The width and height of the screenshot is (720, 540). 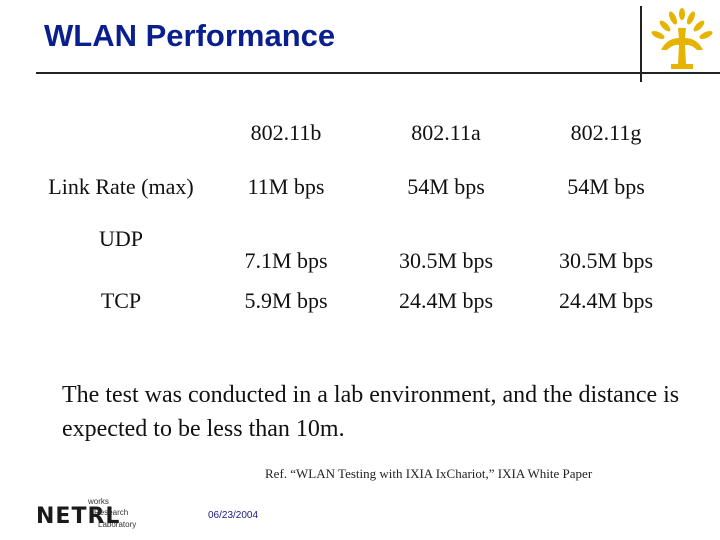 What do you see at coordinates (121, 300) in the screenshot?
I see `row-label-tcp: TCP` at bounding box center [121, 300].